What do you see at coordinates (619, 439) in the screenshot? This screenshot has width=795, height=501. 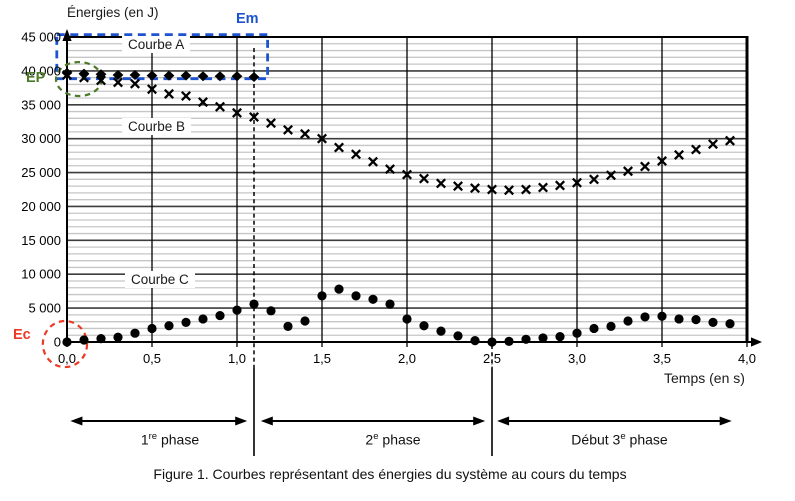 I see `phase-3-label: Début 3e phase` at bounding box center [619, 439].